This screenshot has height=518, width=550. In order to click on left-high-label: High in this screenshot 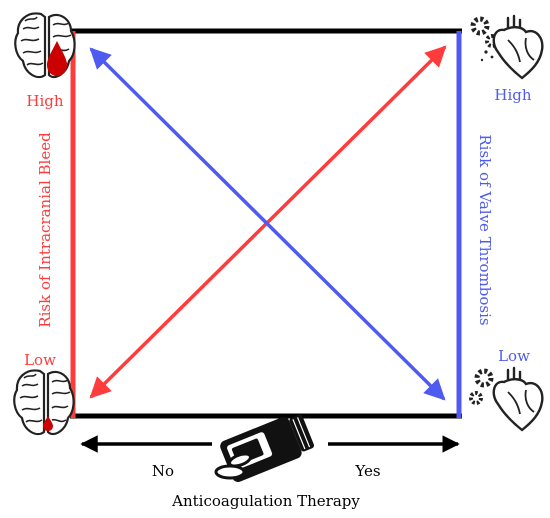, I will do `click(44, 101)`.